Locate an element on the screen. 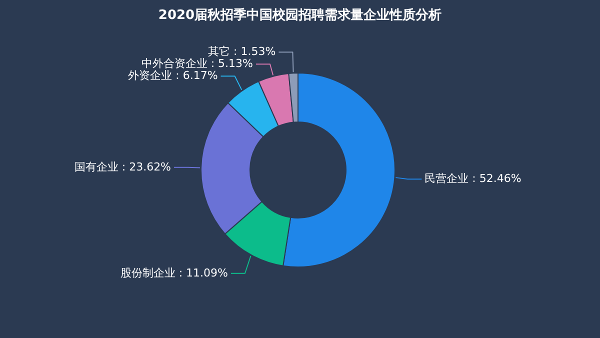 The image size is (600, 338). slice-label: 中外合资企业 : 5.13% is located at coordinates (197, 63).